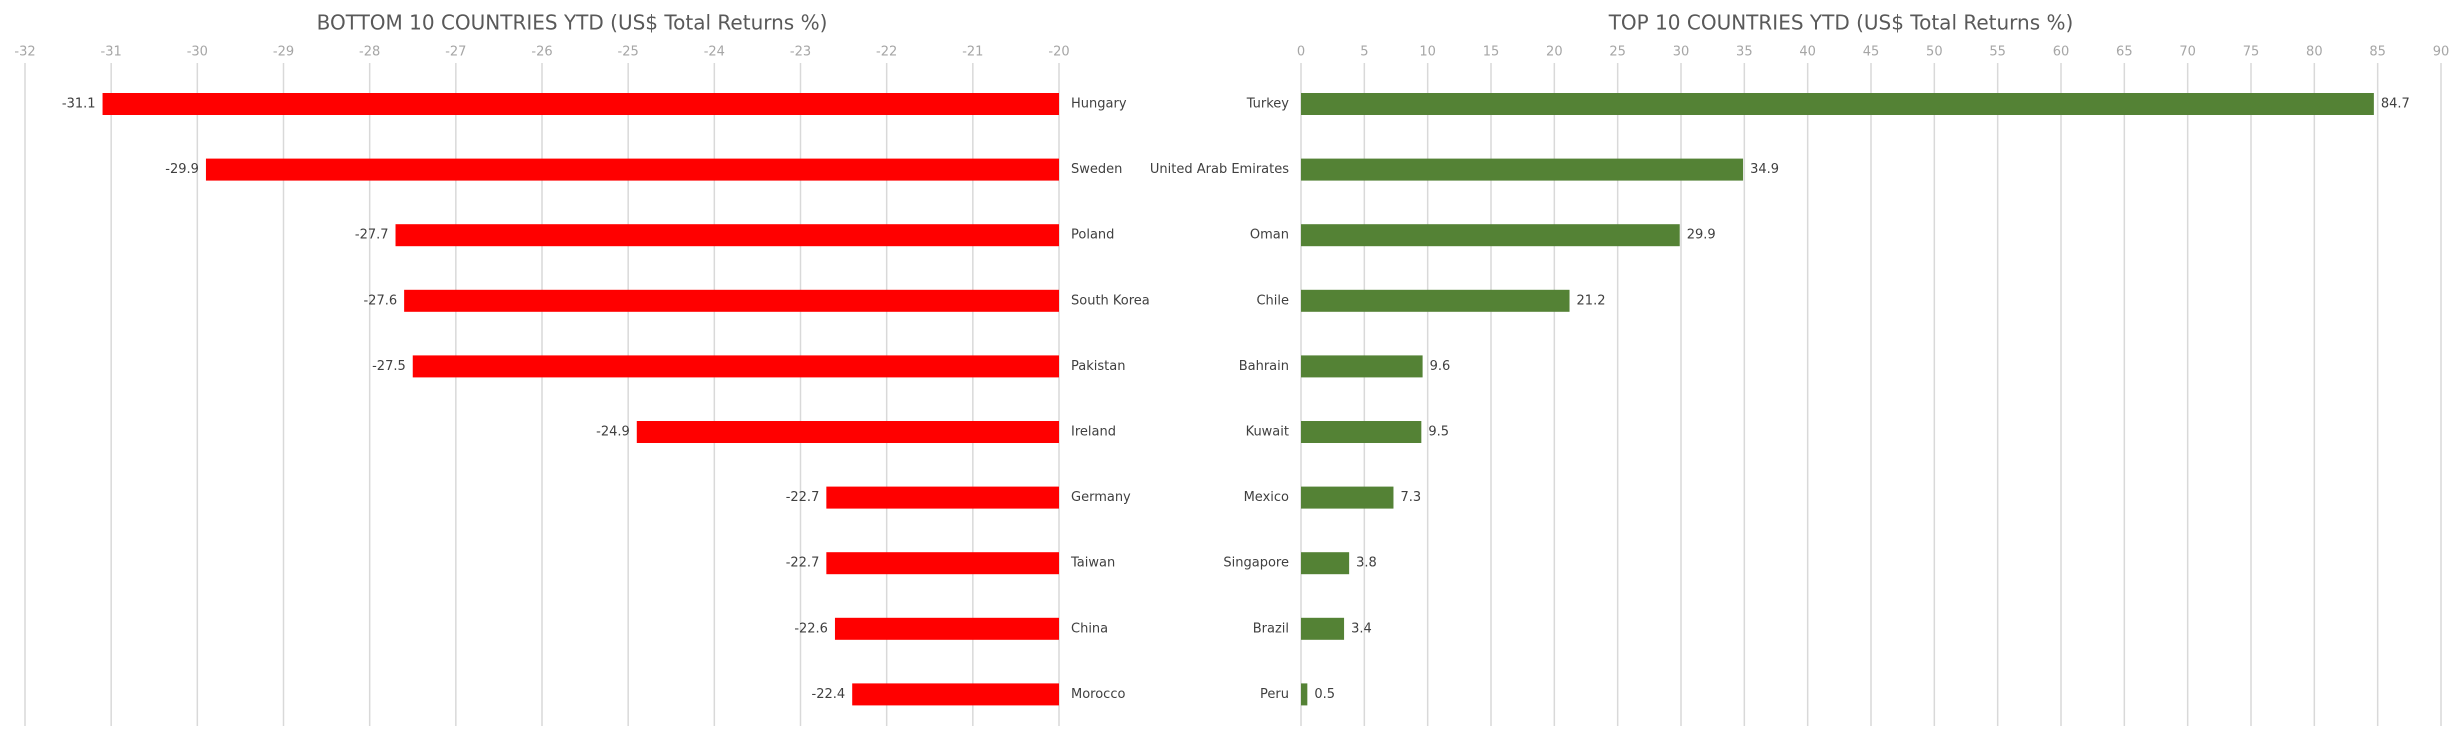  I want to click on x-tick-label: -31, so click(111, 52).